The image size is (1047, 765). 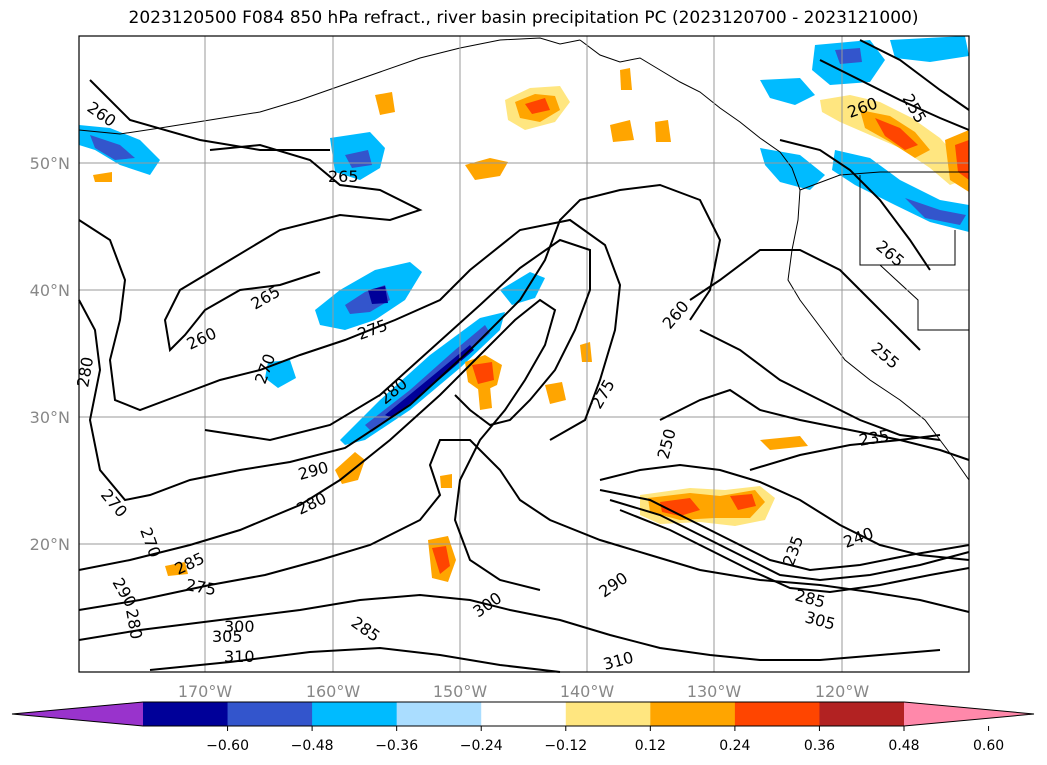 What do you see at coordinates (50, 544) in the screenshot?
I see `lat-label-20n: 20°N` at bounding box center [50, 544].